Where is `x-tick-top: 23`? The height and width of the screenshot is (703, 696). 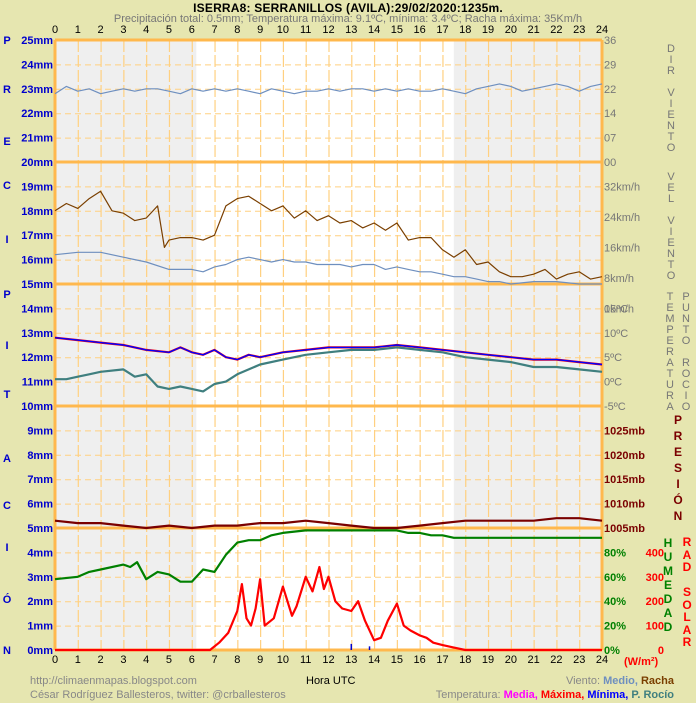 x-tick-top: 23 is located at coordinates (579, 30).